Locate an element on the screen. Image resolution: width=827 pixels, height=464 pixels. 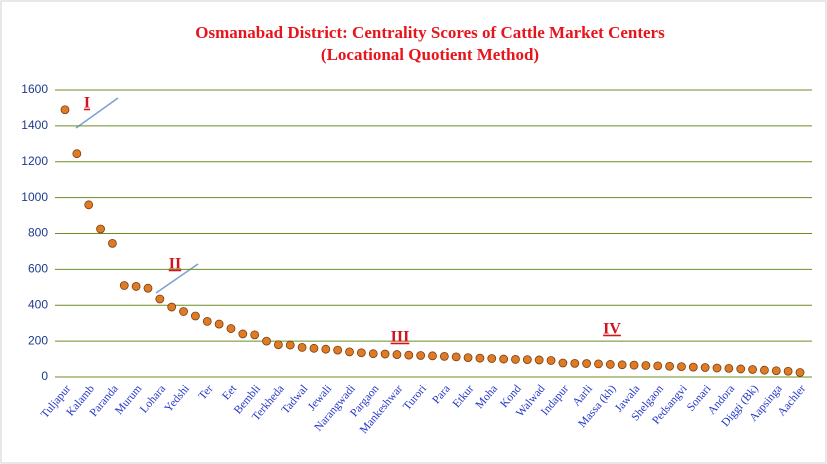
y-tick-label: 0 is located at coordinates (44, 376).